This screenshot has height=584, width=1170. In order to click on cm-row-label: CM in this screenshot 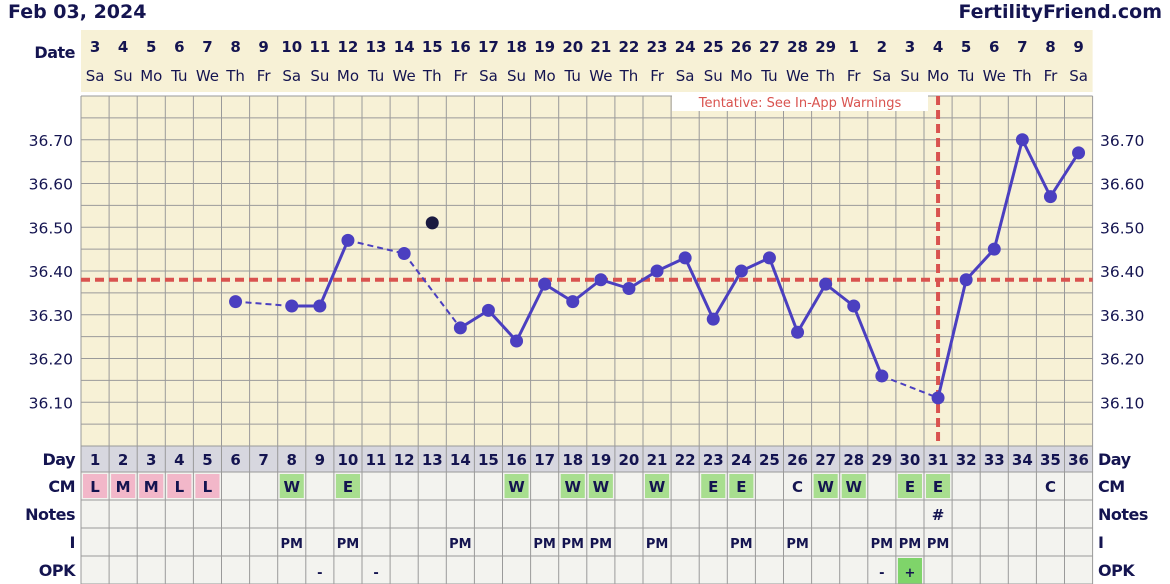, I will do `click(61, 486)`.